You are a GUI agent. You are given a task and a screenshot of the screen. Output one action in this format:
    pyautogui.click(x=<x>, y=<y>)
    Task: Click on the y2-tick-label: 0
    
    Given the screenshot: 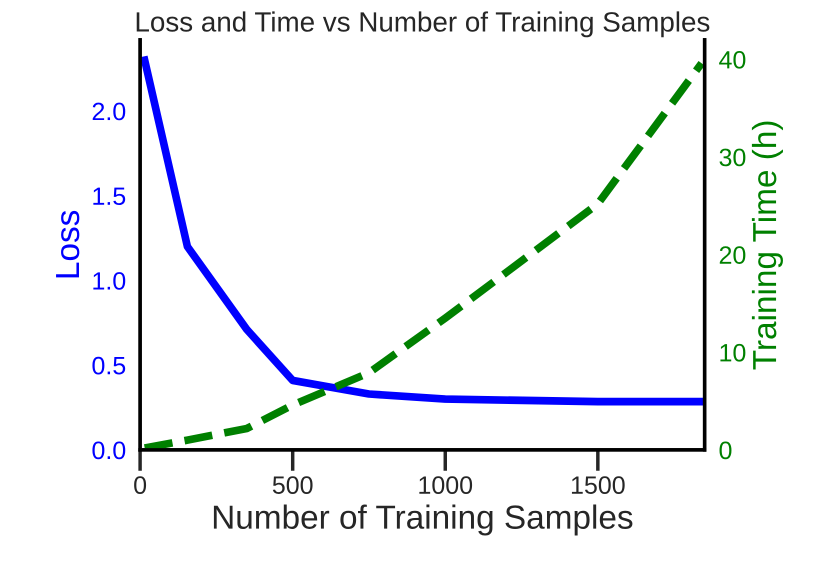 What is the action you would take?
    pyautogui.click(x=726, y=451)
    